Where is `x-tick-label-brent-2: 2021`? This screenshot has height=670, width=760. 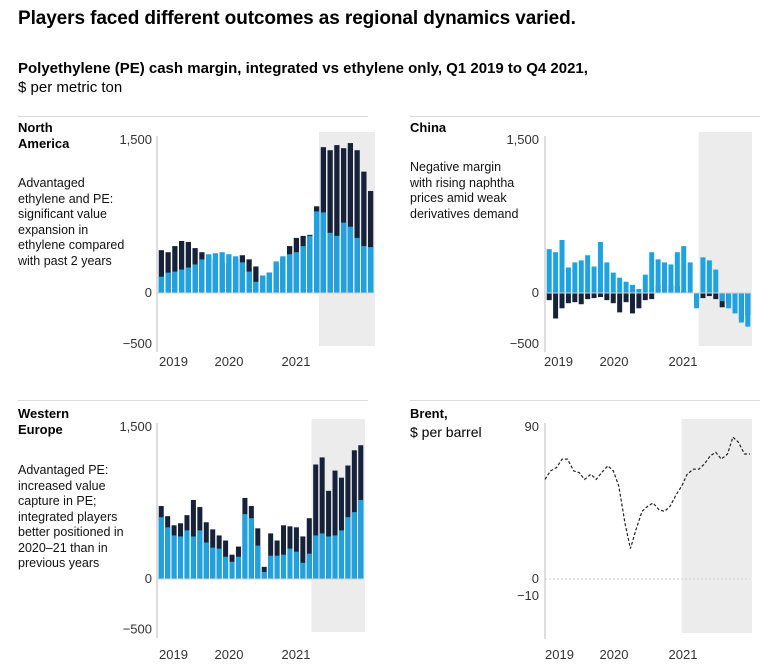
x-tick-label-brent-2: 2021 is located at coordinates (683, 654).